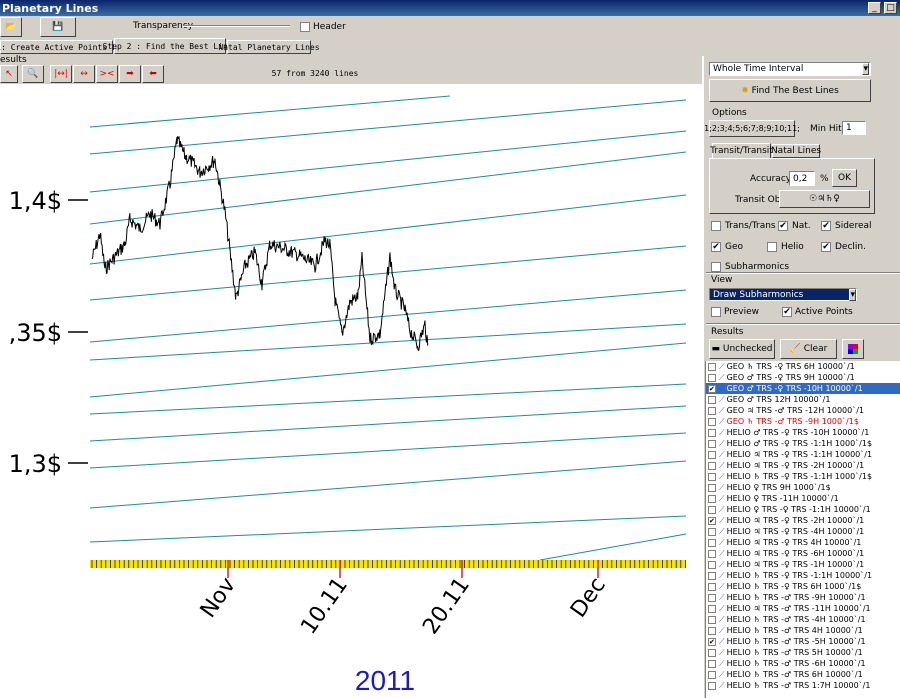 Image resolution: width=900 pixels, height=698 pixels. What do you see at coordinates (803, 498) in the screenshot?
I see `result-item: ⟋ HELIO ♀ TRS -11H 10000`/1` at bounding box center [803, 498].